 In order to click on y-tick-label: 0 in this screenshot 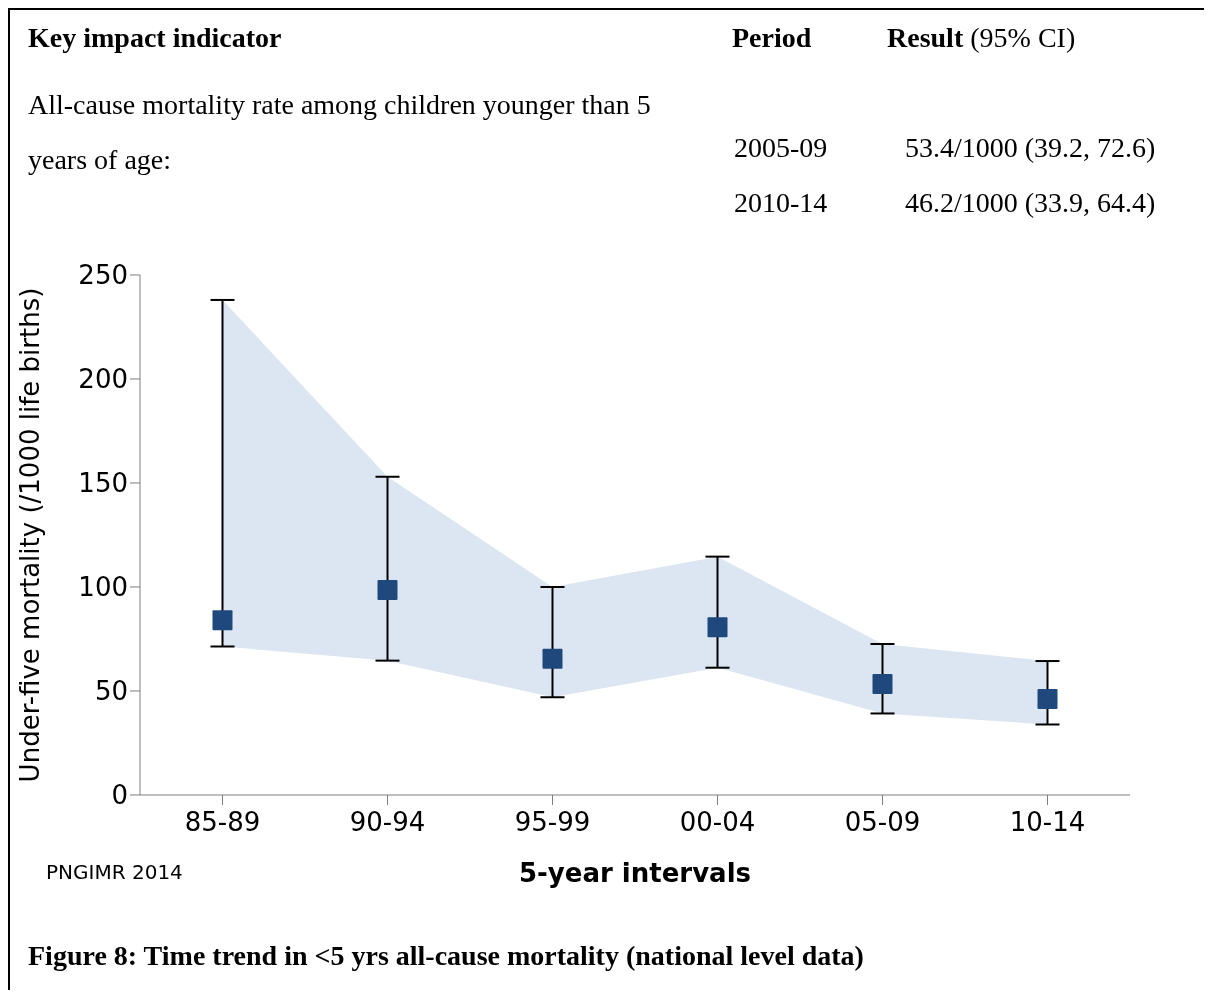, I will do `click(119, 795)`.